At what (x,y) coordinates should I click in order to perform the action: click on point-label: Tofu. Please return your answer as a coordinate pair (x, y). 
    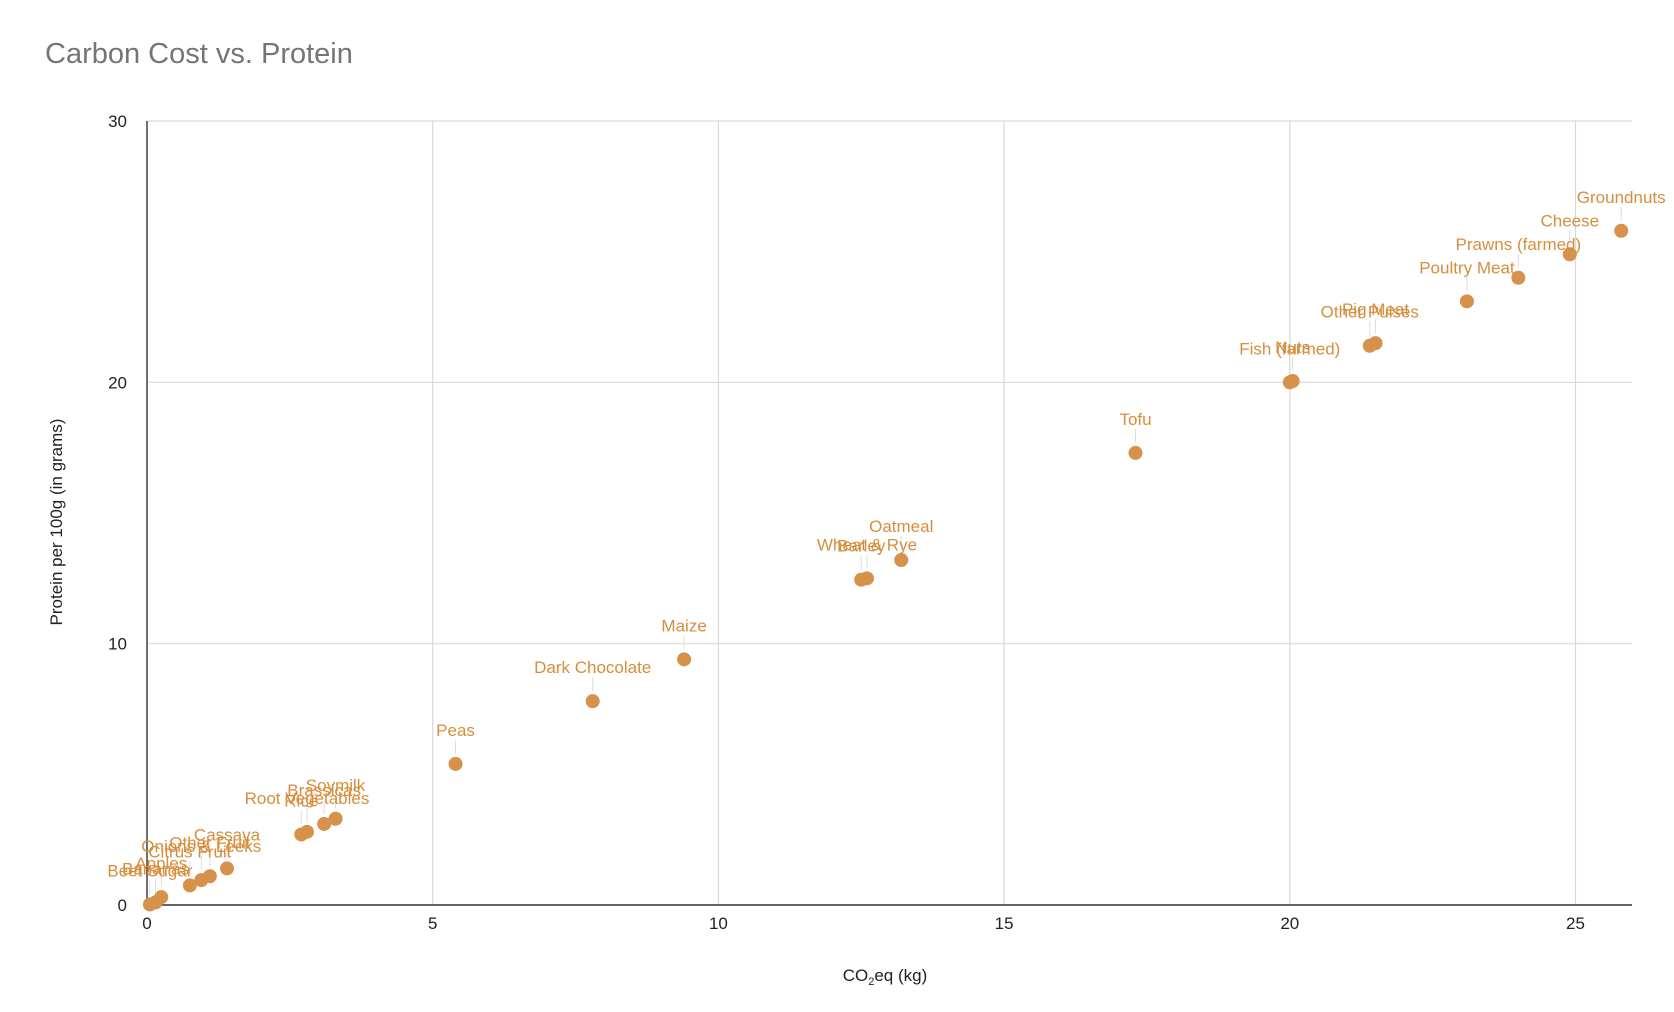
    Looking at the image, I should click on (1135, 419).